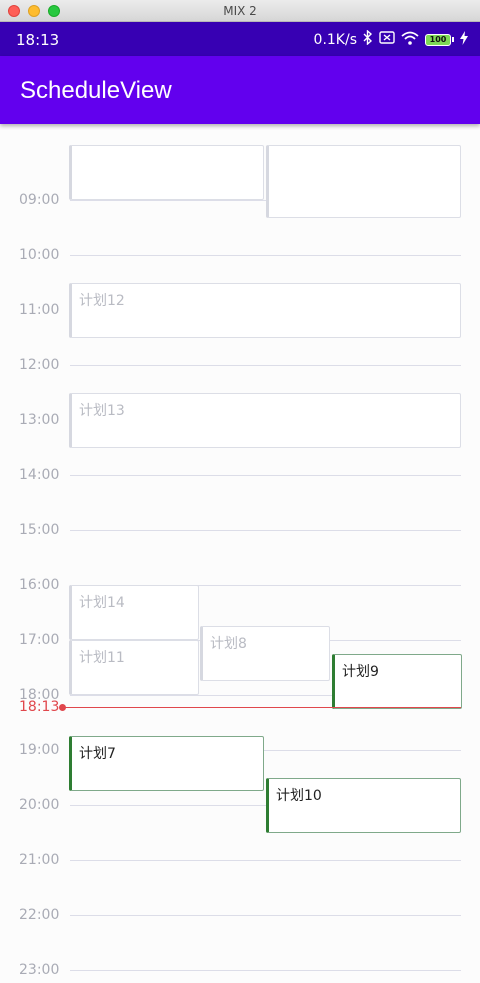 This screenshot has width=480, height=983. I want to click on hour-label: 17:00, so click(39, 640).